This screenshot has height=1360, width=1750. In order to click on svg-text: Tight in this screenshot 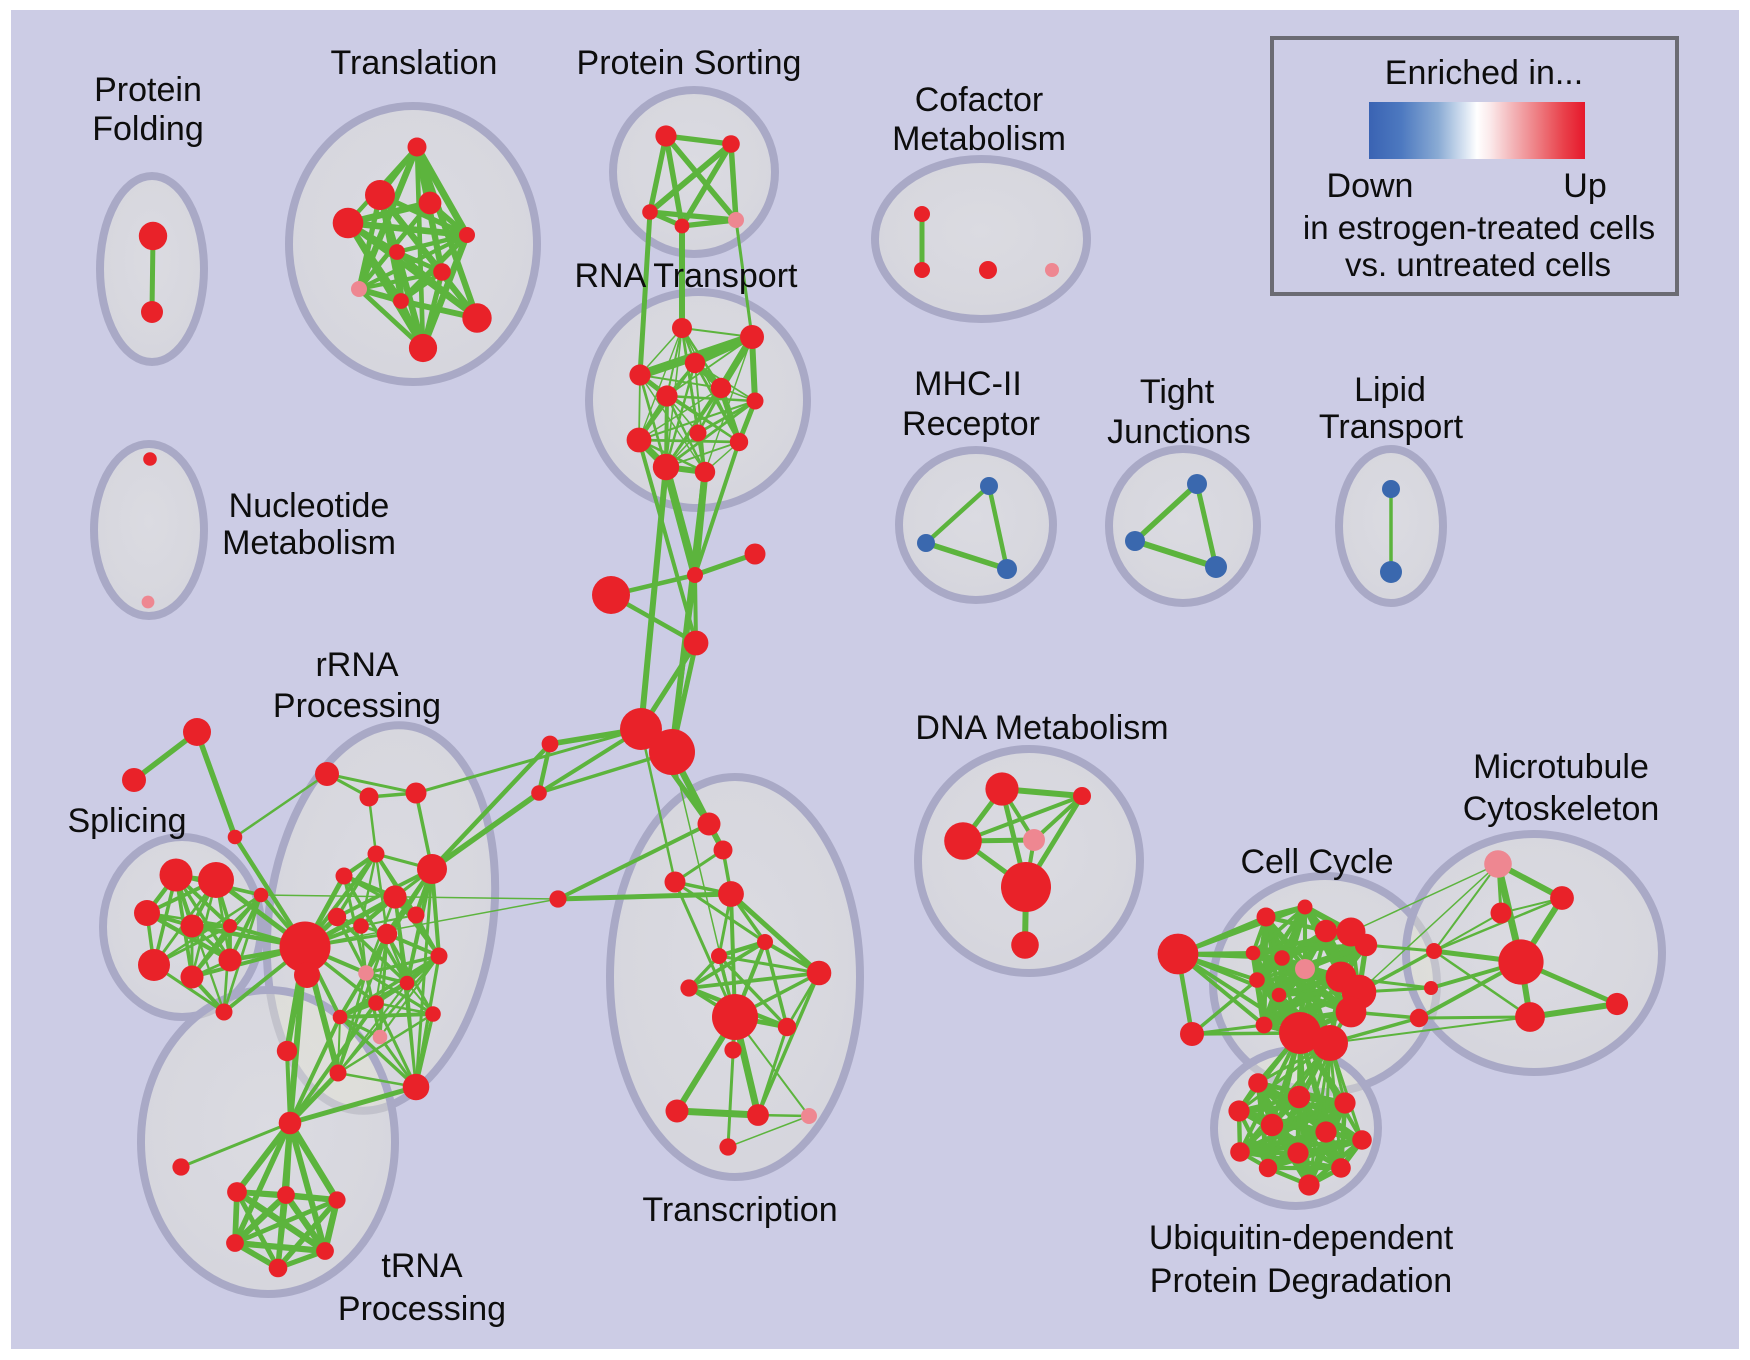, I will do `click(1177, 392)`.